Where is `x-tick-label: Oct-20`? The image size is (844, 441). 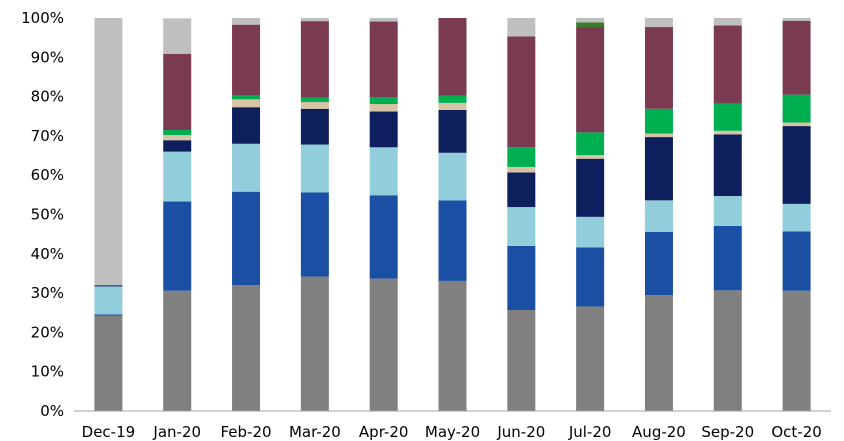 x-tick-label: Oct-20 is located at coordinates (796, 432).